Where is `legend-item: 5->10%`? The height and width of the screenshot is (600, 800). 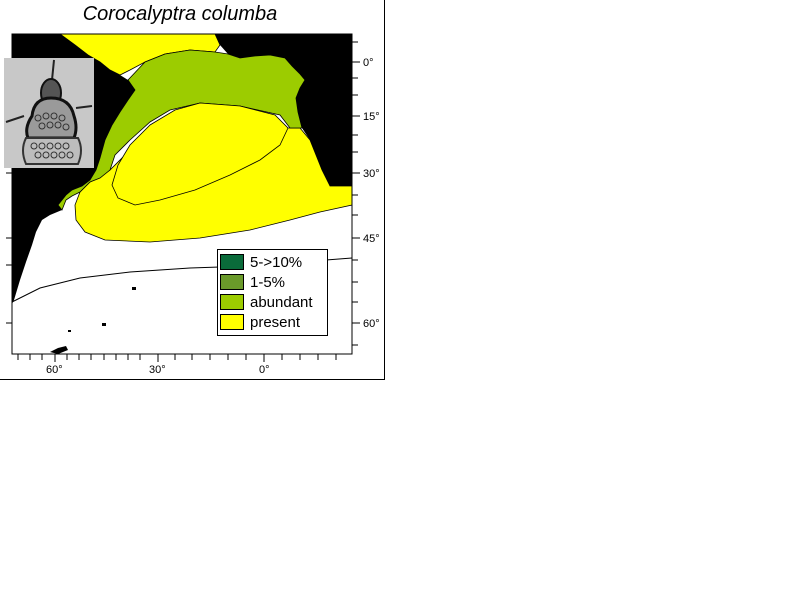 legend-item: 5->10% is located at coordinates (272, 262).